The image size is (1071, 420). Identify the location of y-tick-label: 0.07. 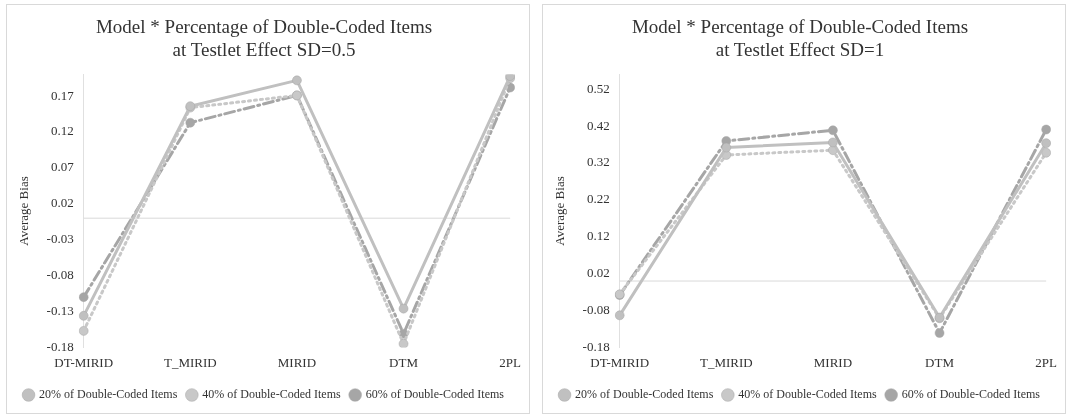
(62, 167).